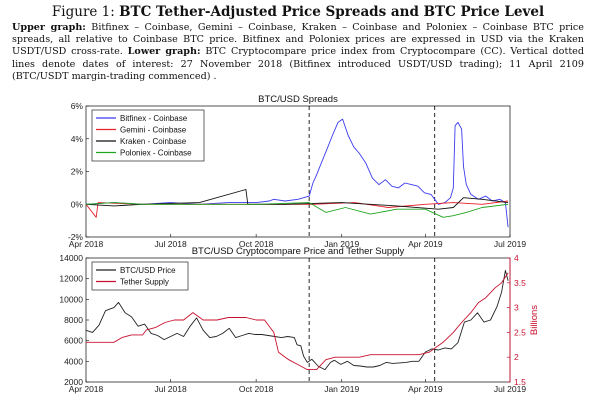 This screenshot has width=596, height=417. I want to click on chart-1-right-tick-label: 3, so click(516, 308).